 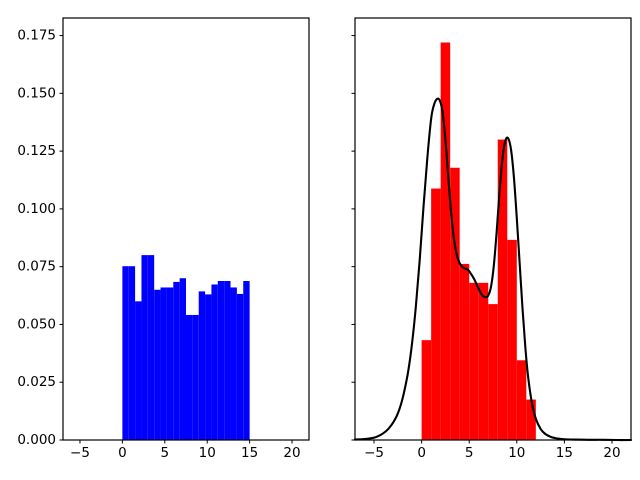 I want to click on y-tick-label: 0.100, so click(x=36, y=209).